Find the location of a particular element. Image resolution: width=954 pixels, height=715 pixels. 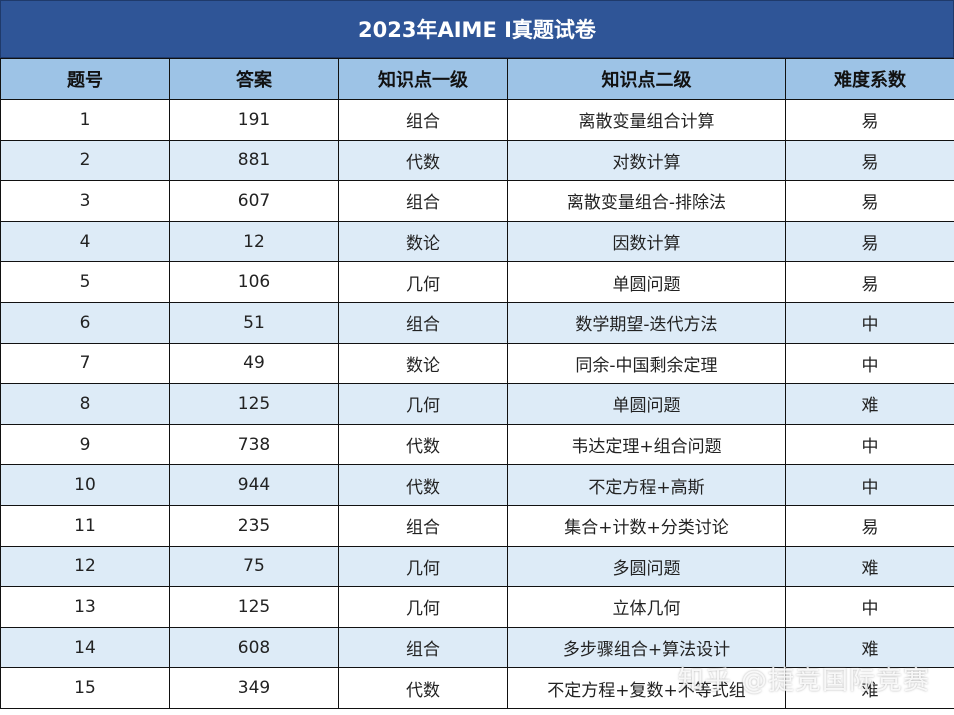

table-row: 12 75 几何 多圆问题难 is located at coordinates (477, 566).